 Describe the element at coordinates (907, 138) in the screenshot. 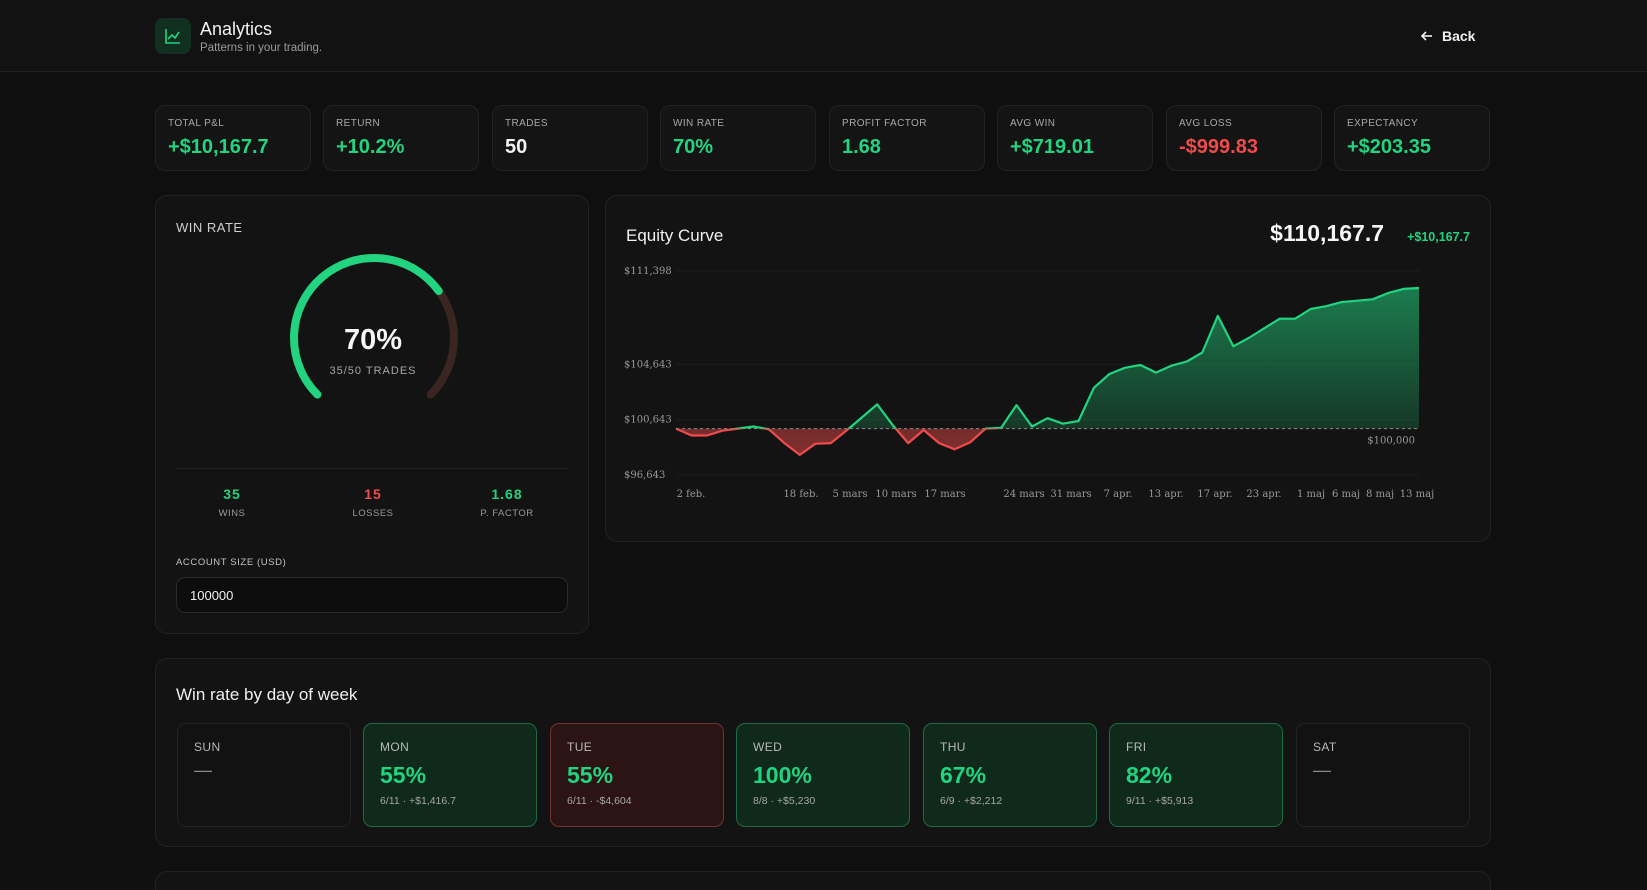

I see `stat-card-profit-factor: PROFIT FACTOR 1.68` at that location.